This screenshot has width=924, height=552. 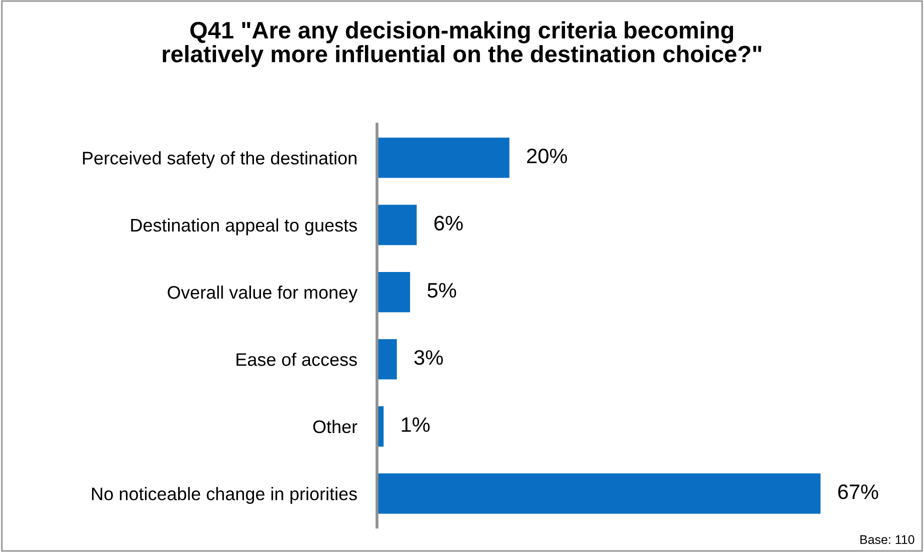 I want to click on data-label: 67%, so click(x=858, y=492).